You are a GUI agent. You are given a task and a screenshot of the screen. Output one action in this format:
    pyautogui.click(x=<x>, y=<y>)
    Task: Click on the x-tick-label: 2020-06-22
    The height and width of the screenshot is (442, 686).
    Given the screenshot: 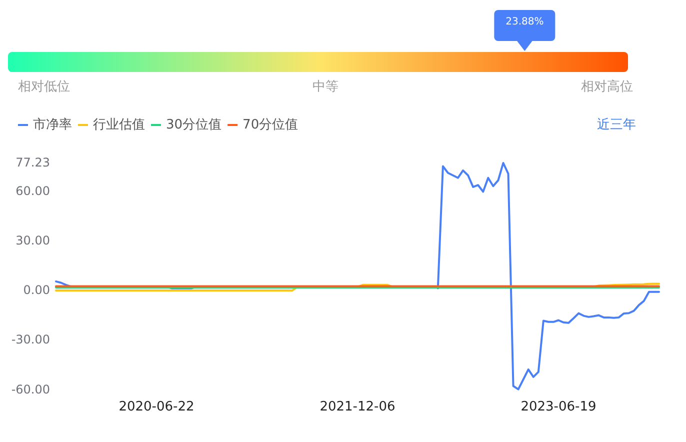 What is the action you would take?
    pyautogui.click(x=156, y=407)
    